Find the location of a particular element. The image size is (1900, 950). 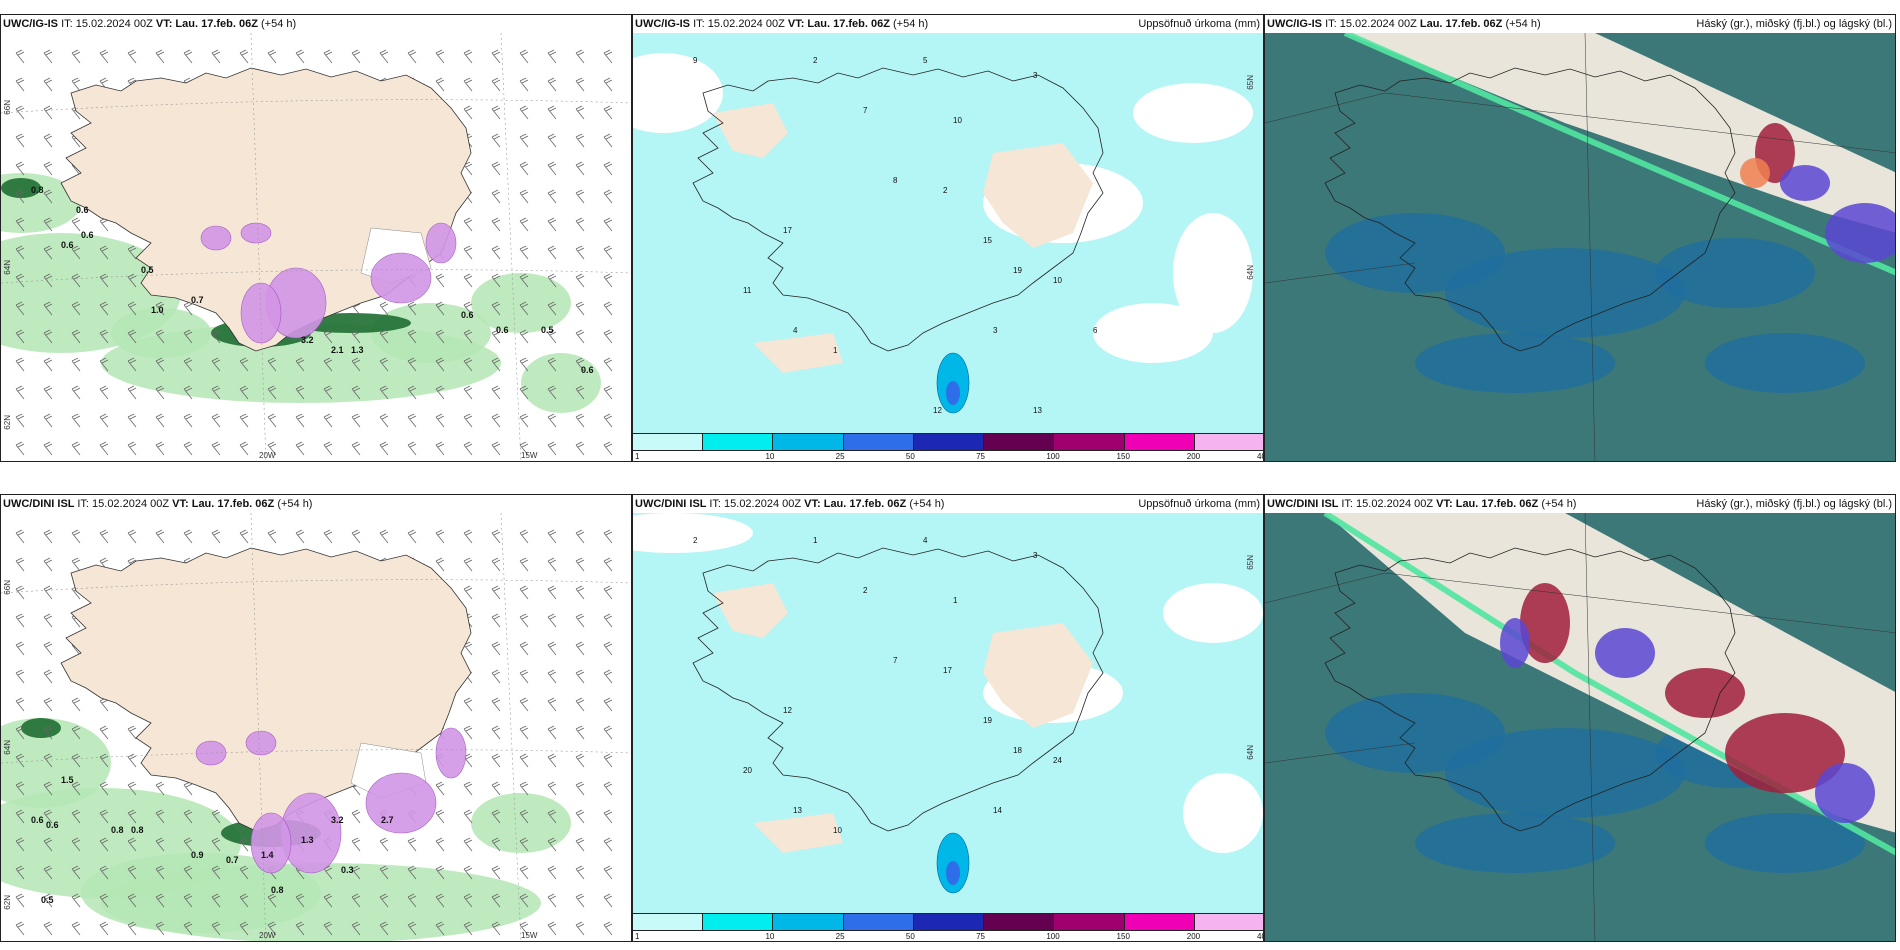

latitude-label: 66N is located at coordinates (7, 107).